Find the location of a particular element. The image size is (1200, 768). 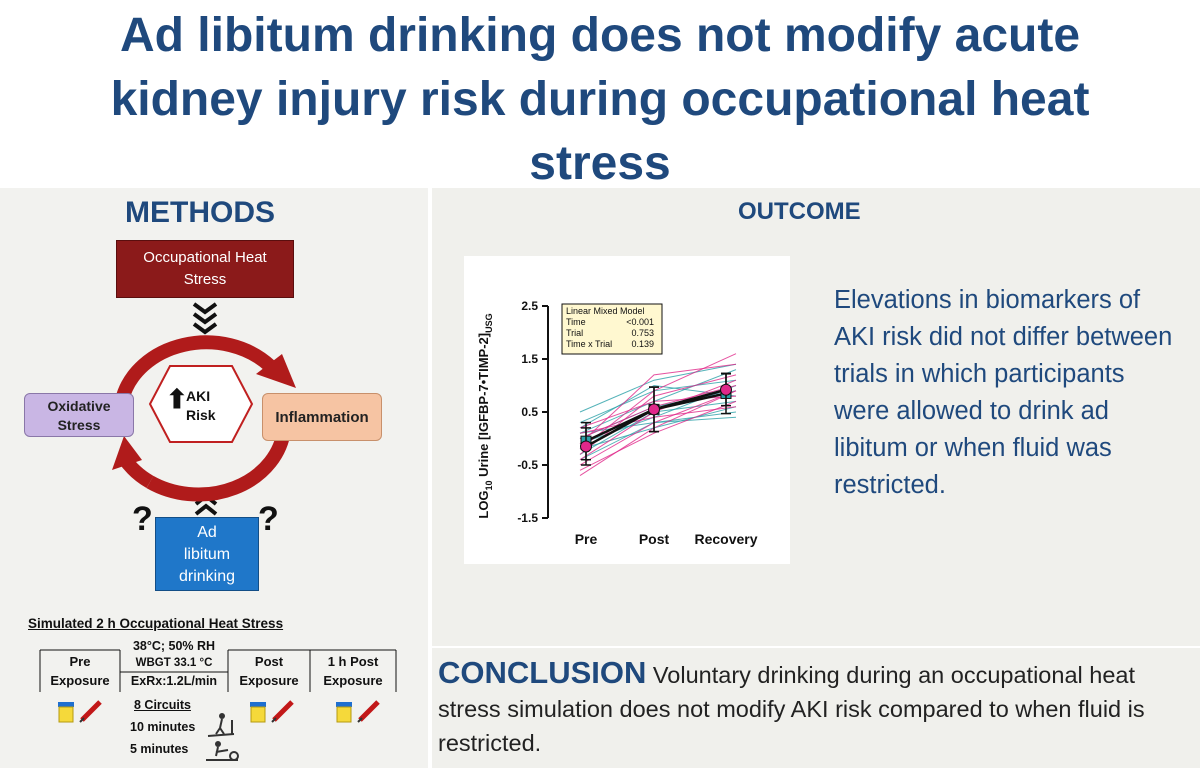

legend-row-trial-value: 0.753 is located at coordinates (642, 333).